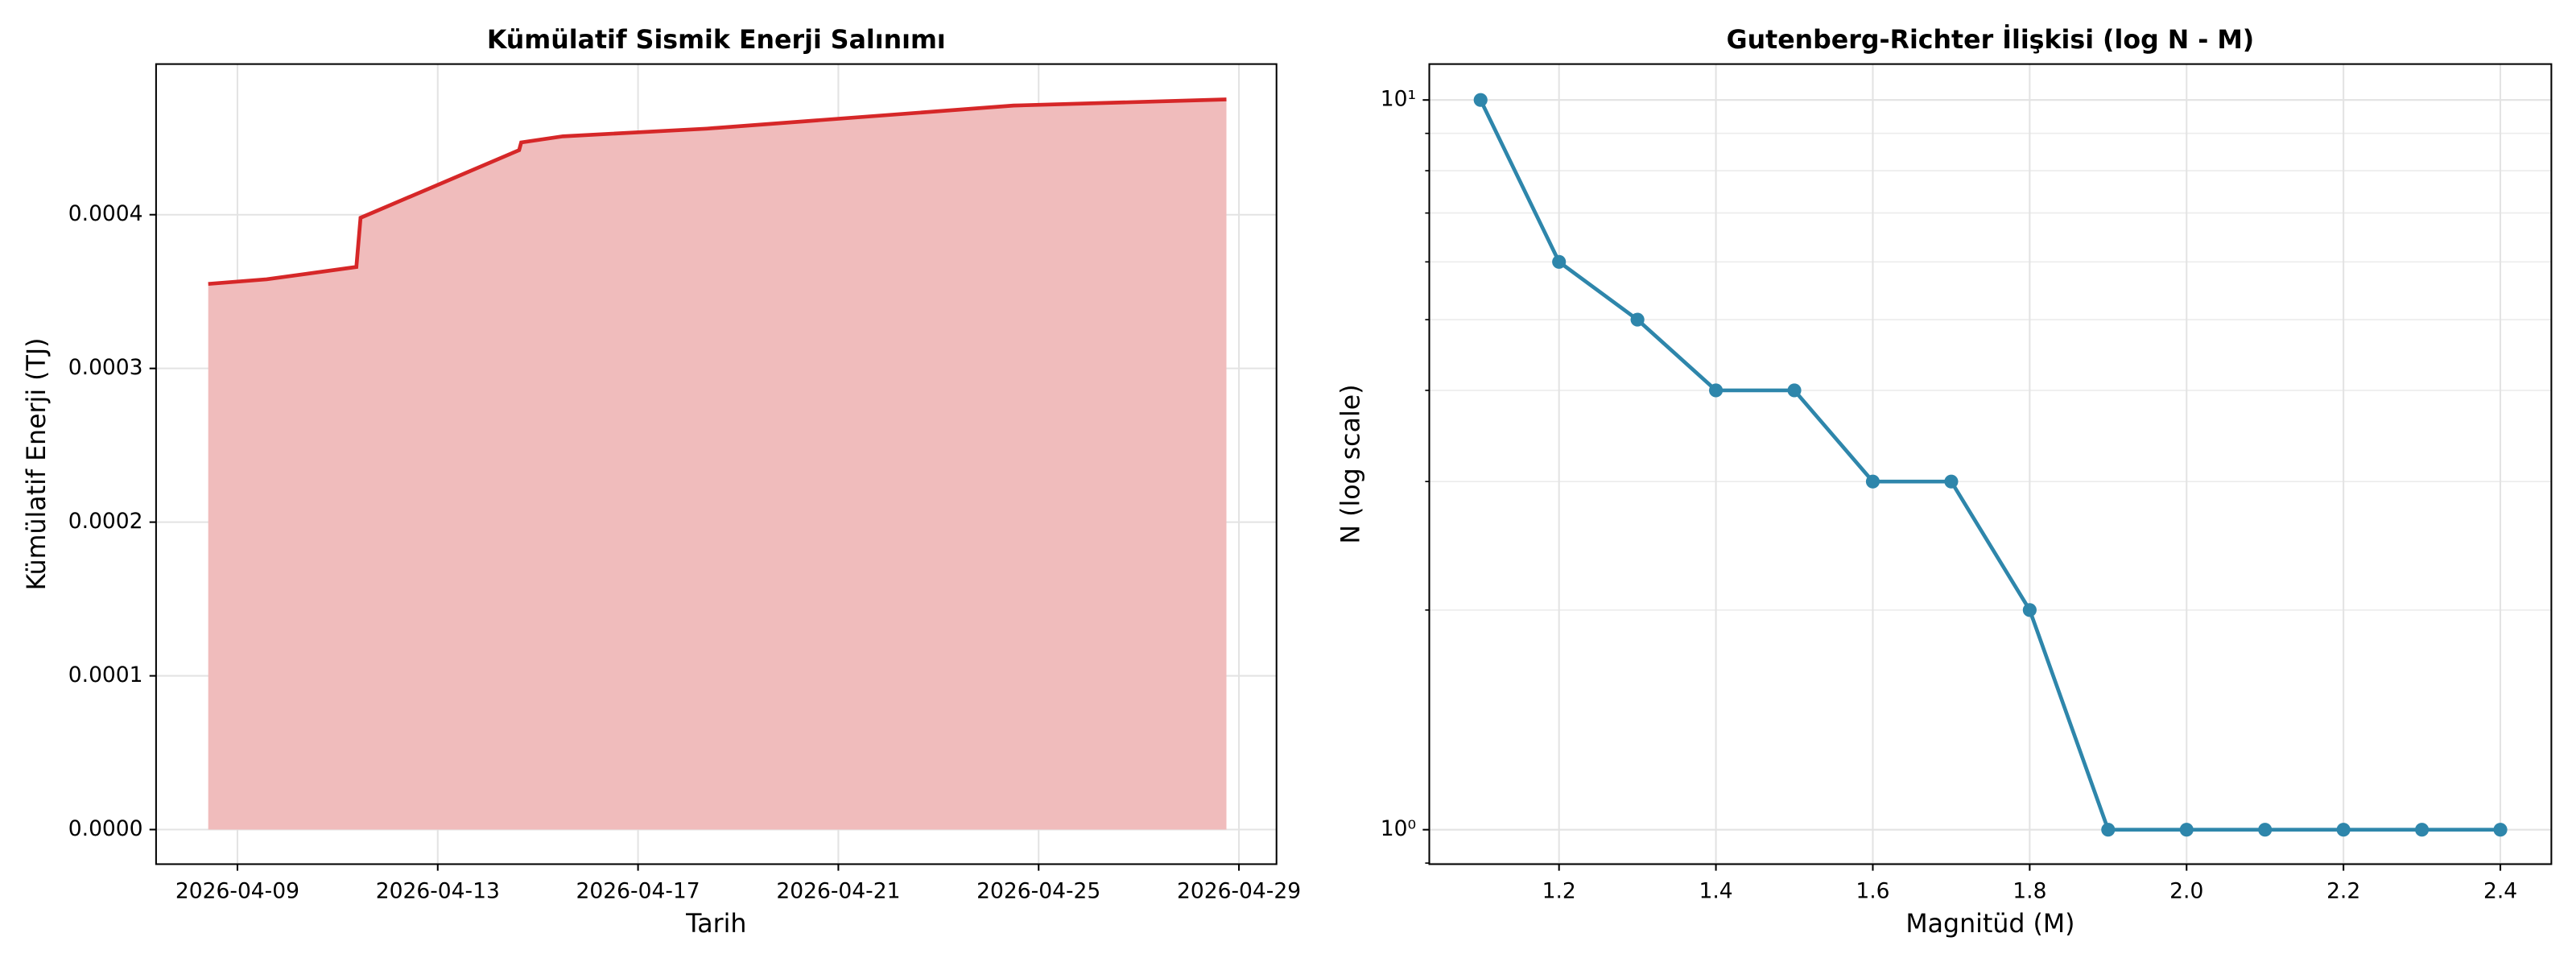 The height and width of the screenshot is (966, 2576). I want to click on chart-title: Gutenberg-Richter İlişkisi (log N - M), so click(1991, 39).